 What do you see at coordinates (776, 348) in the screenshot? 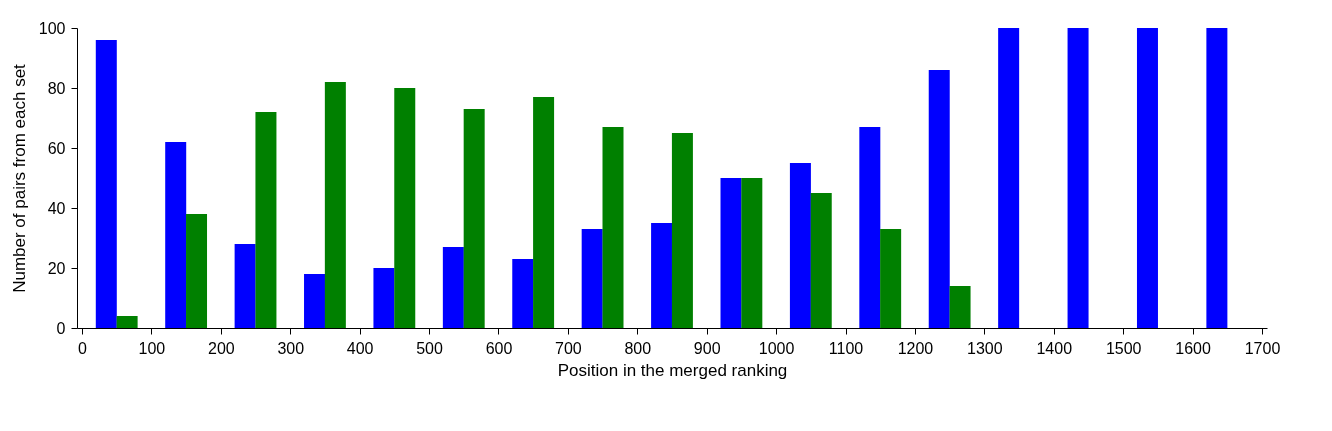
I see `x-tick-label: 1000` at bounding box center [776, 348].